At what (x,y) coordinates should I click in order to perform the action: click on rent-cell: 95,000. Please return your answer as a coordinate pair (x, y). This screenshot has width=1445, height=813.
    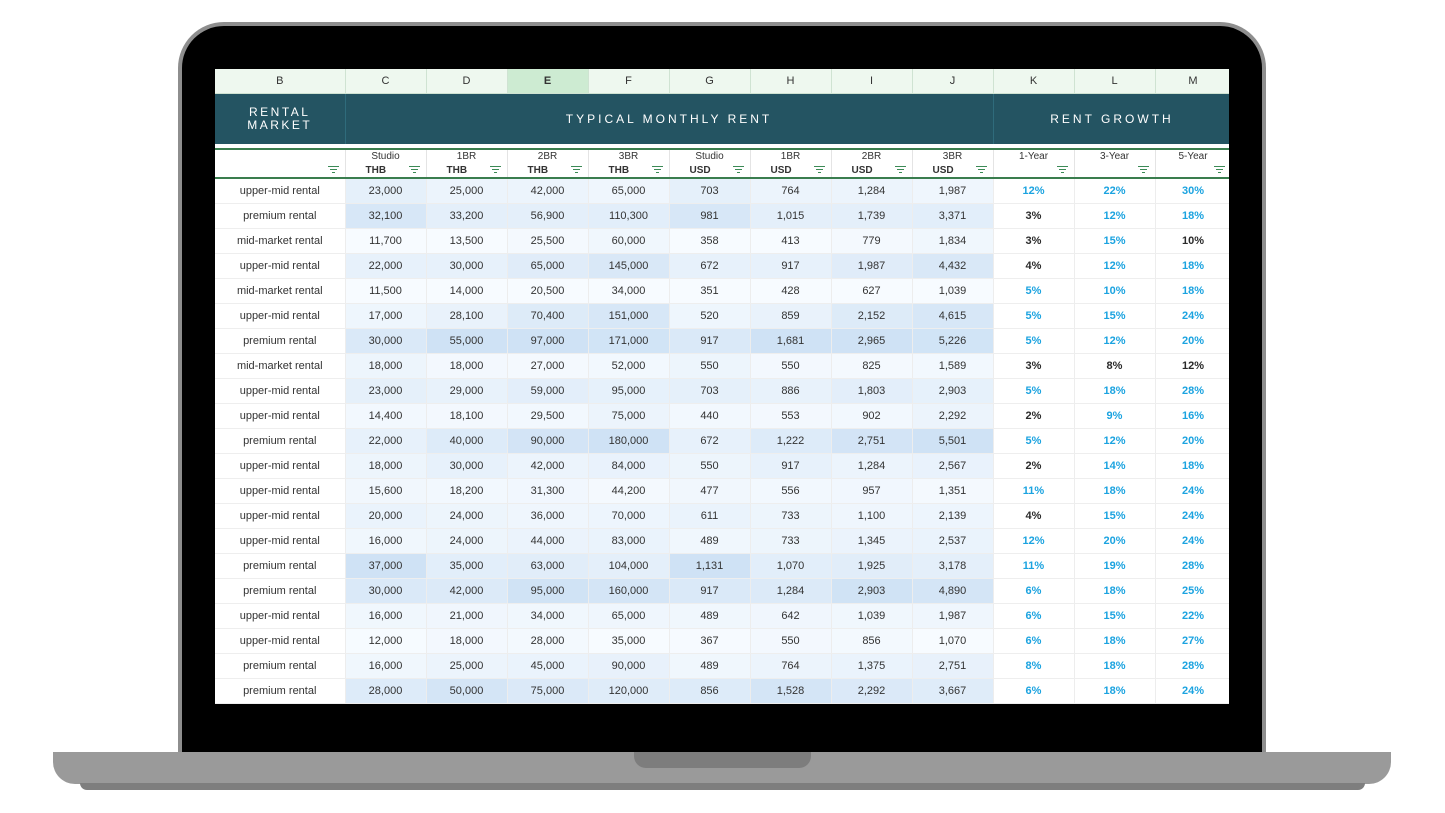
    Looking at the image, I should click on (548, 591).